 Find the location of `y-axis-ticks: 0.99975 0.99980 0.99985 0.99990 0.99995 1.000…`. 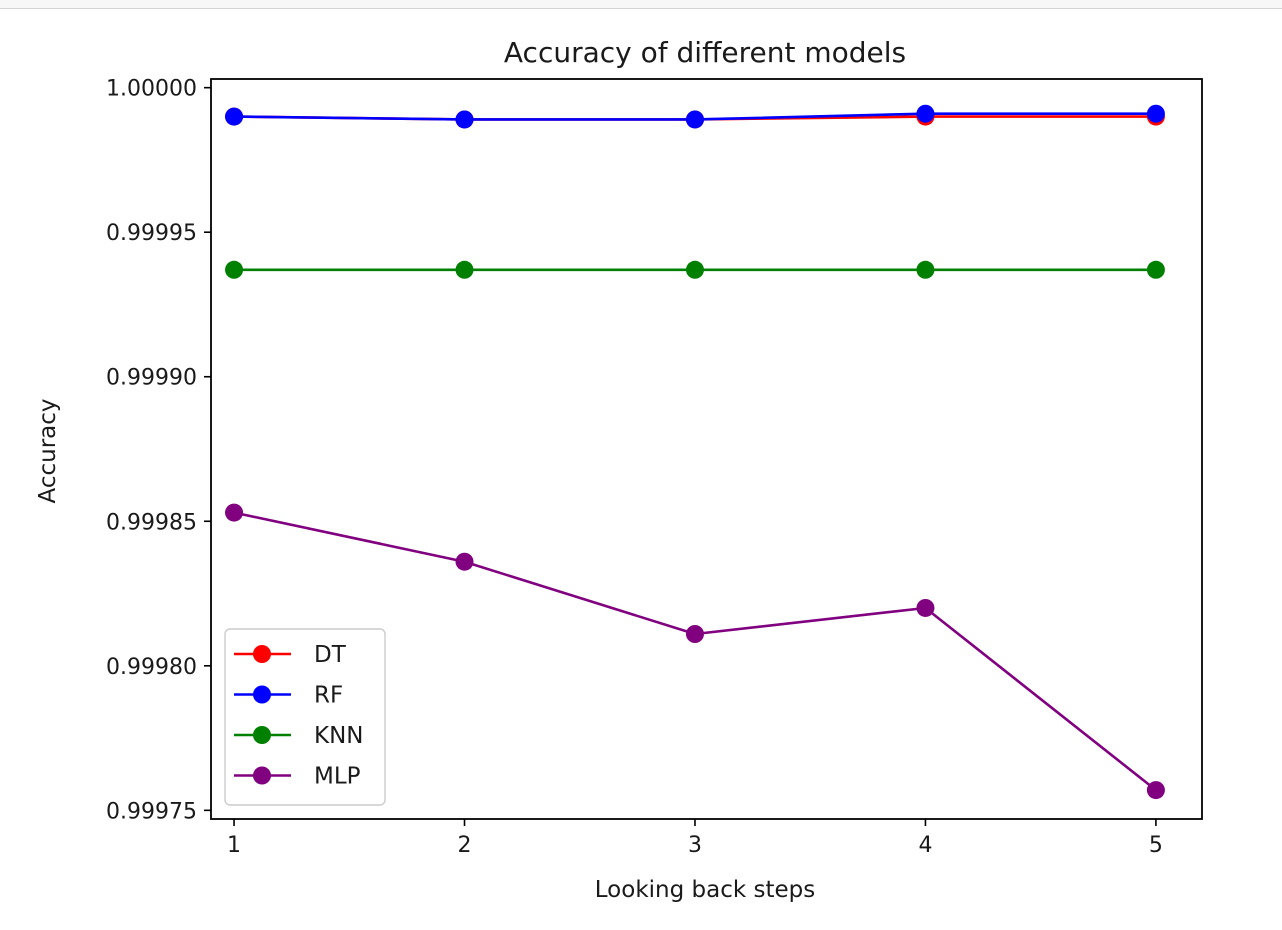

y-axis-ticks: 0.99975 0.99980 0.99985 0.99990 0.99995 1.000… is located at coordinates (158, 450).